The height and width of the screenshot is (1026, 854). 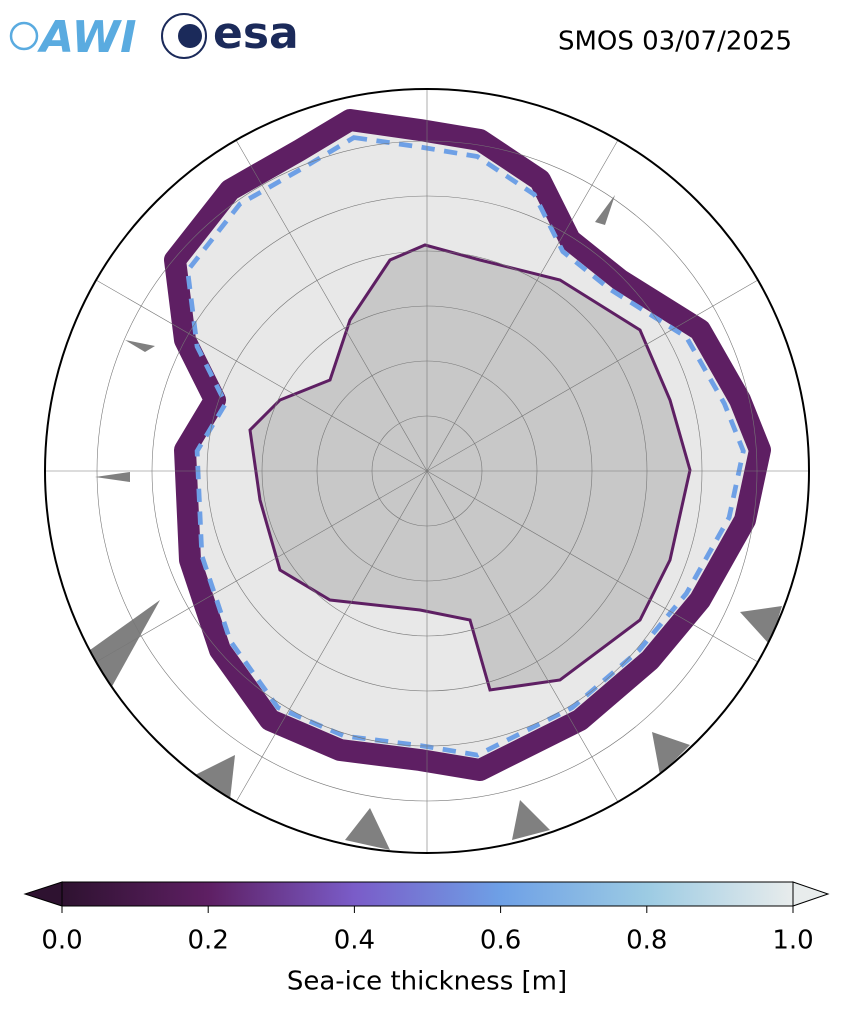 What do you see at coordinates (43, 894) in the screenshot?
I see `colorbar-extend-low` at bounding box center [43, 894].